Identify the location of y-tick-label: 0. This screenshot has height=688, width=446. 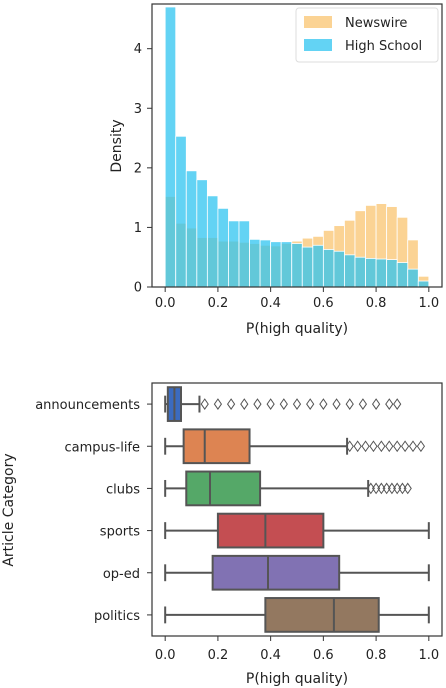
(138, 288).